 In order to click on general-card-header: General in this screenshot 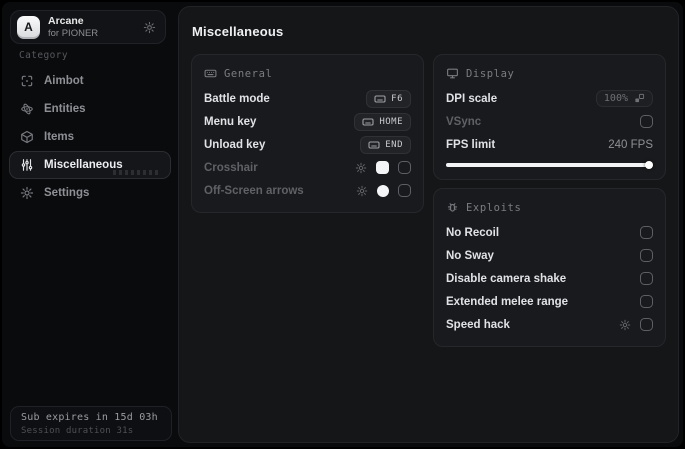, I will do `click(307, 73)`.